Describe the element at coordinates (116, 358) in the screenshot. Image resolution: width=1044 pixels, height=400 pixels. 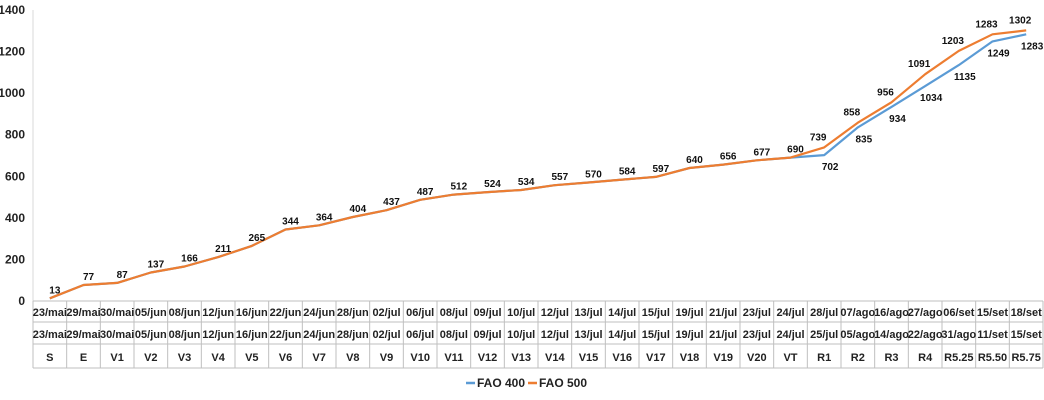
I see `x-tick-label: V1` at that location.